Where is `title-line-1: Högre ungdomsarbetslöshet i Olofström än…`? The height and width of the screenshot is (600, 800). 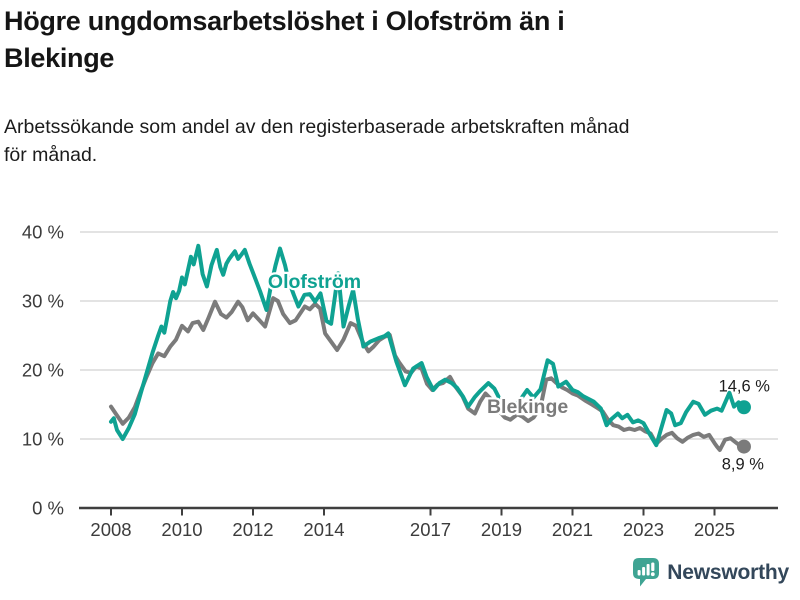 title-line-1: Högre ungdomsarbetslöshet i Olofström än… is located at coordinates (284, 21).